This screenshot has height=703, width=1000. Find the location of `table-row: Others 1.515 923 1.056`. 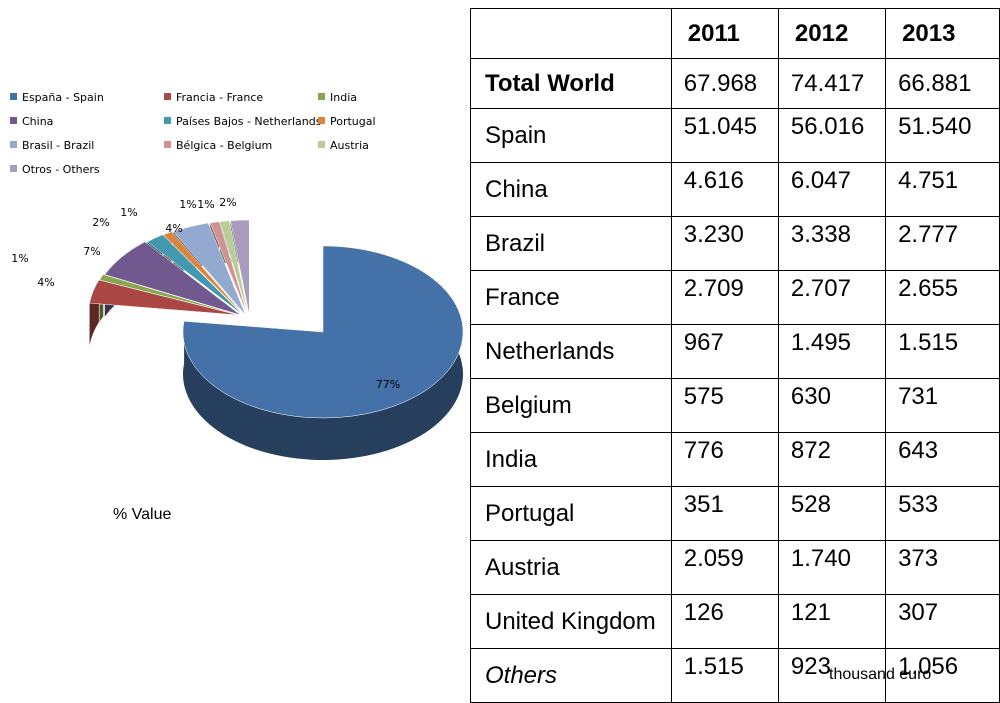

table-row: Others 1.515 923 1.056 is located at coordinates (735, 675).